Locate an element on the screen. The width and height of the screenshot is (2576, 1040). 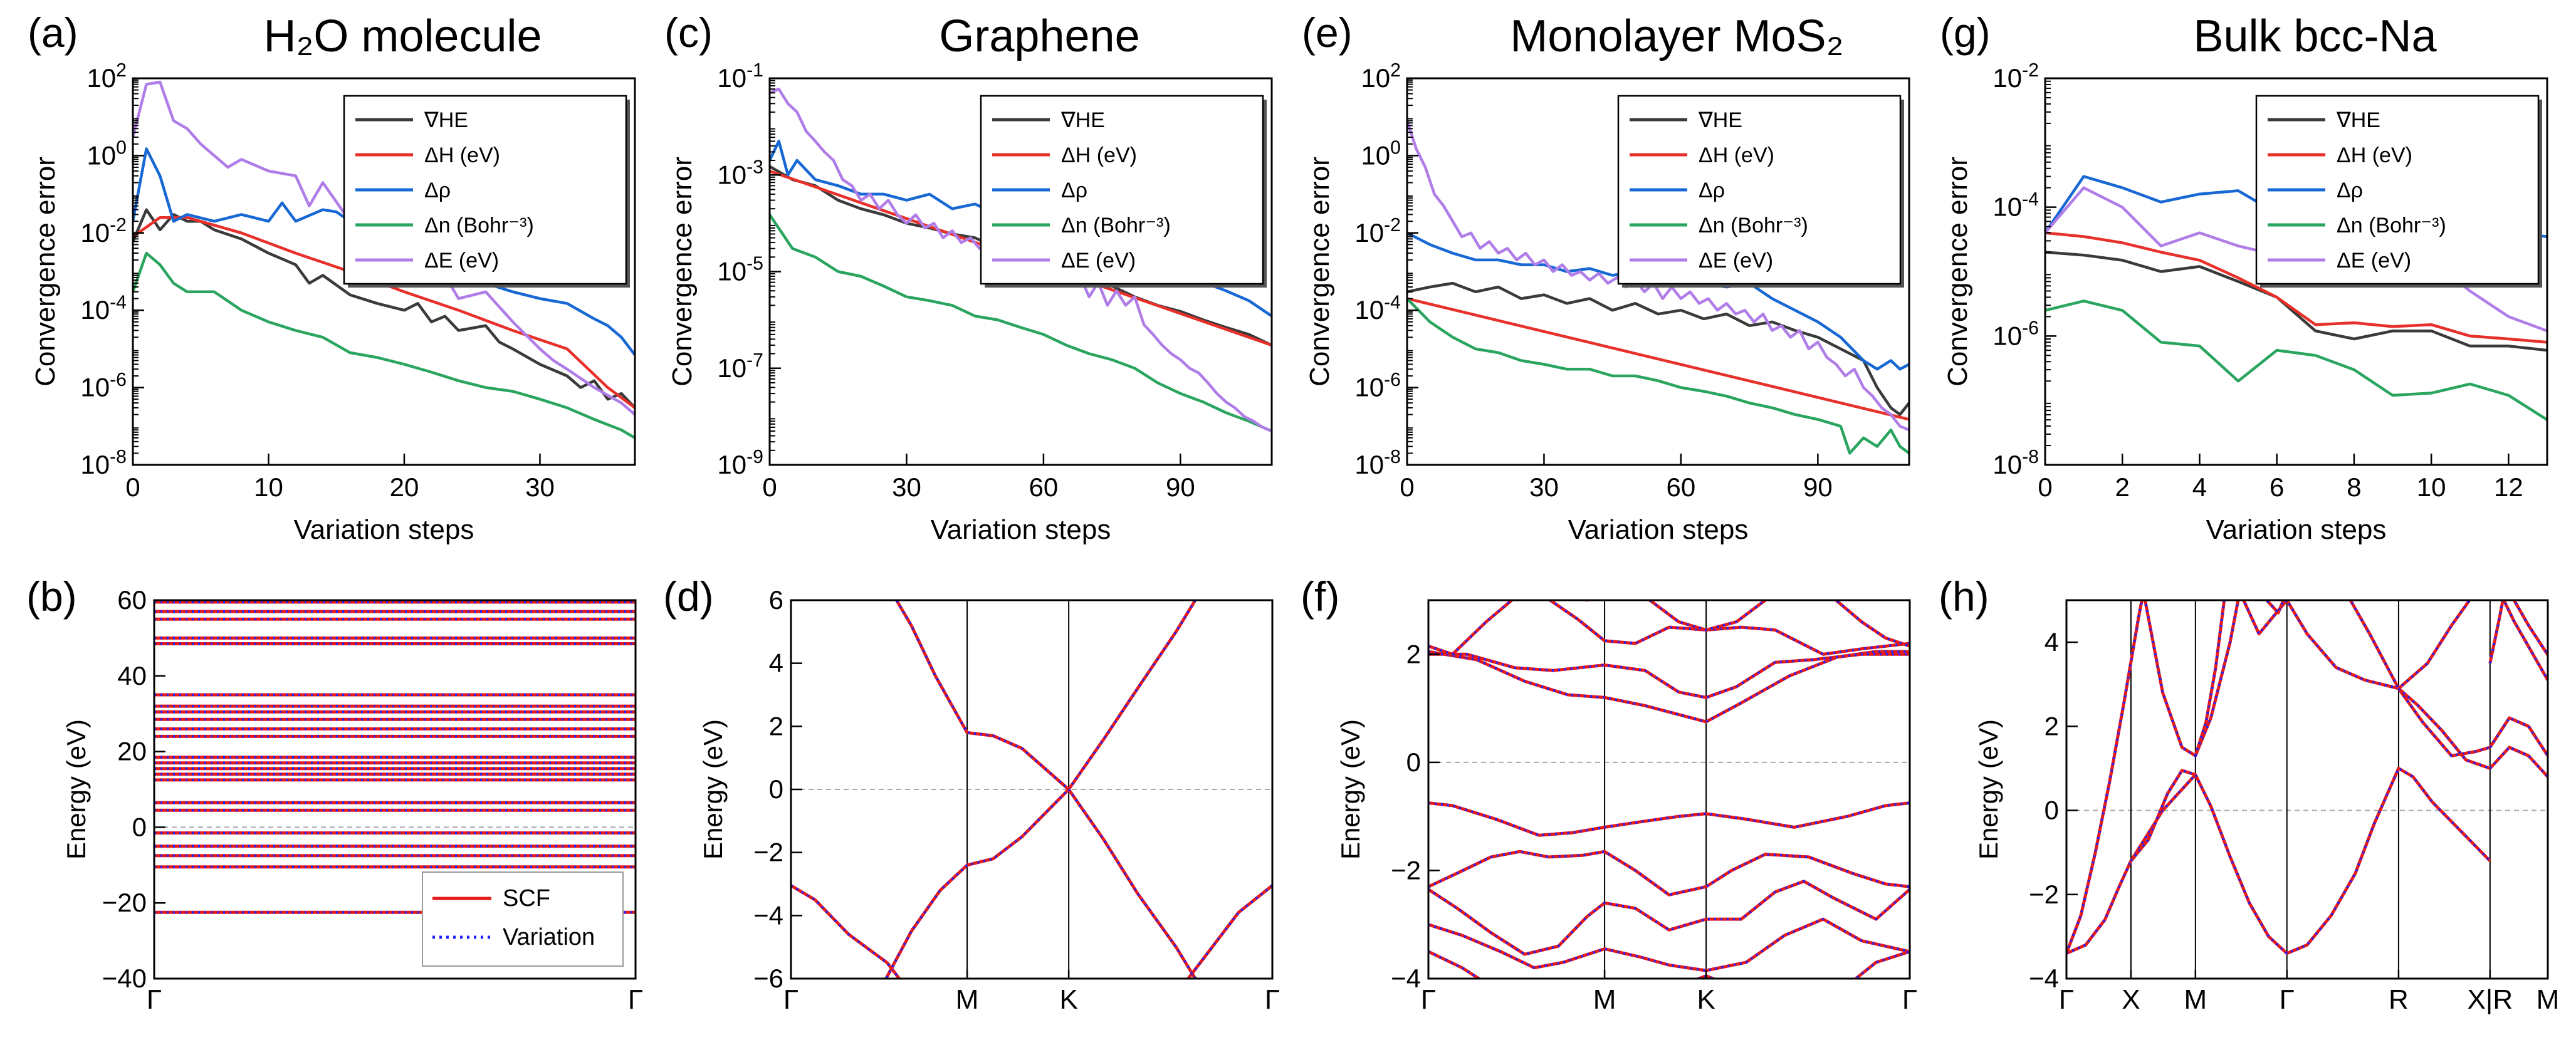
series-line-gradHE is located at coordinates (2296, 301).